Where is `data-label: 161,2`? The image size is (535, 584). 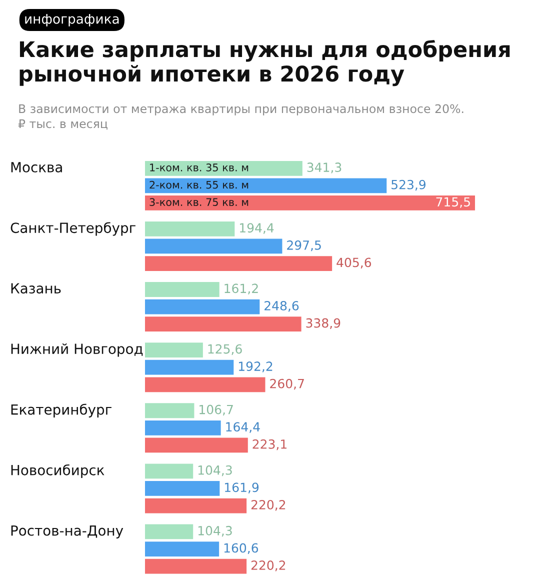 data-label: 161,2 is located at coordinates (241, 289).